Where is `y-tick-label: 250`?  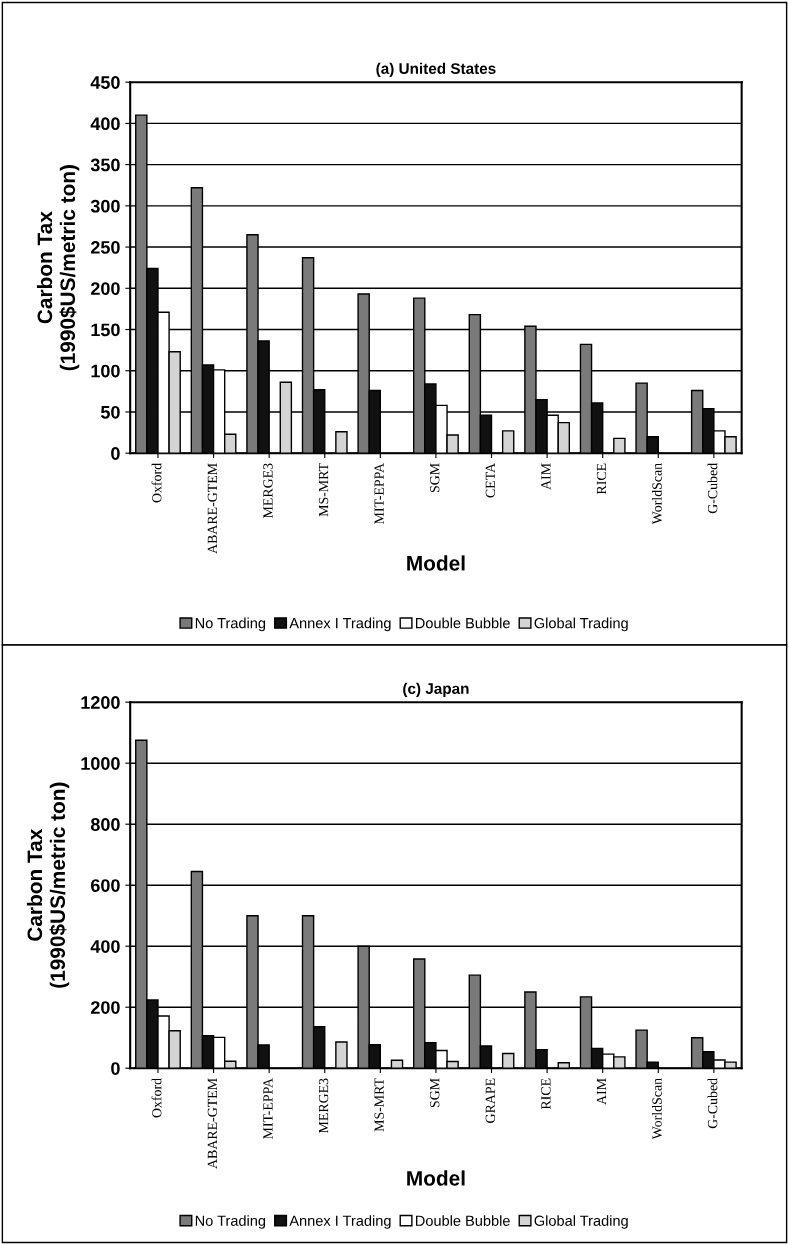 y-tick-label: 250 is located at coordinates (105, 247).